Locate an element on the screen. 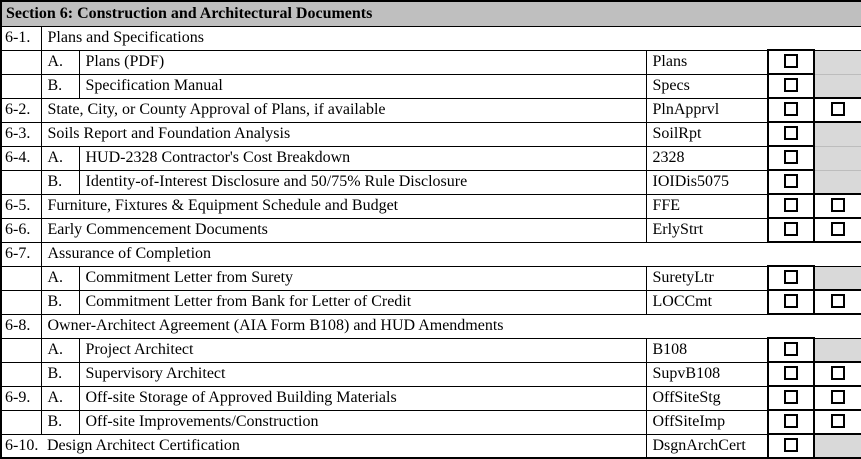 The image size is (861, 459). item-description: Commitment Letter from Surety is located at coordinates (362, 278).